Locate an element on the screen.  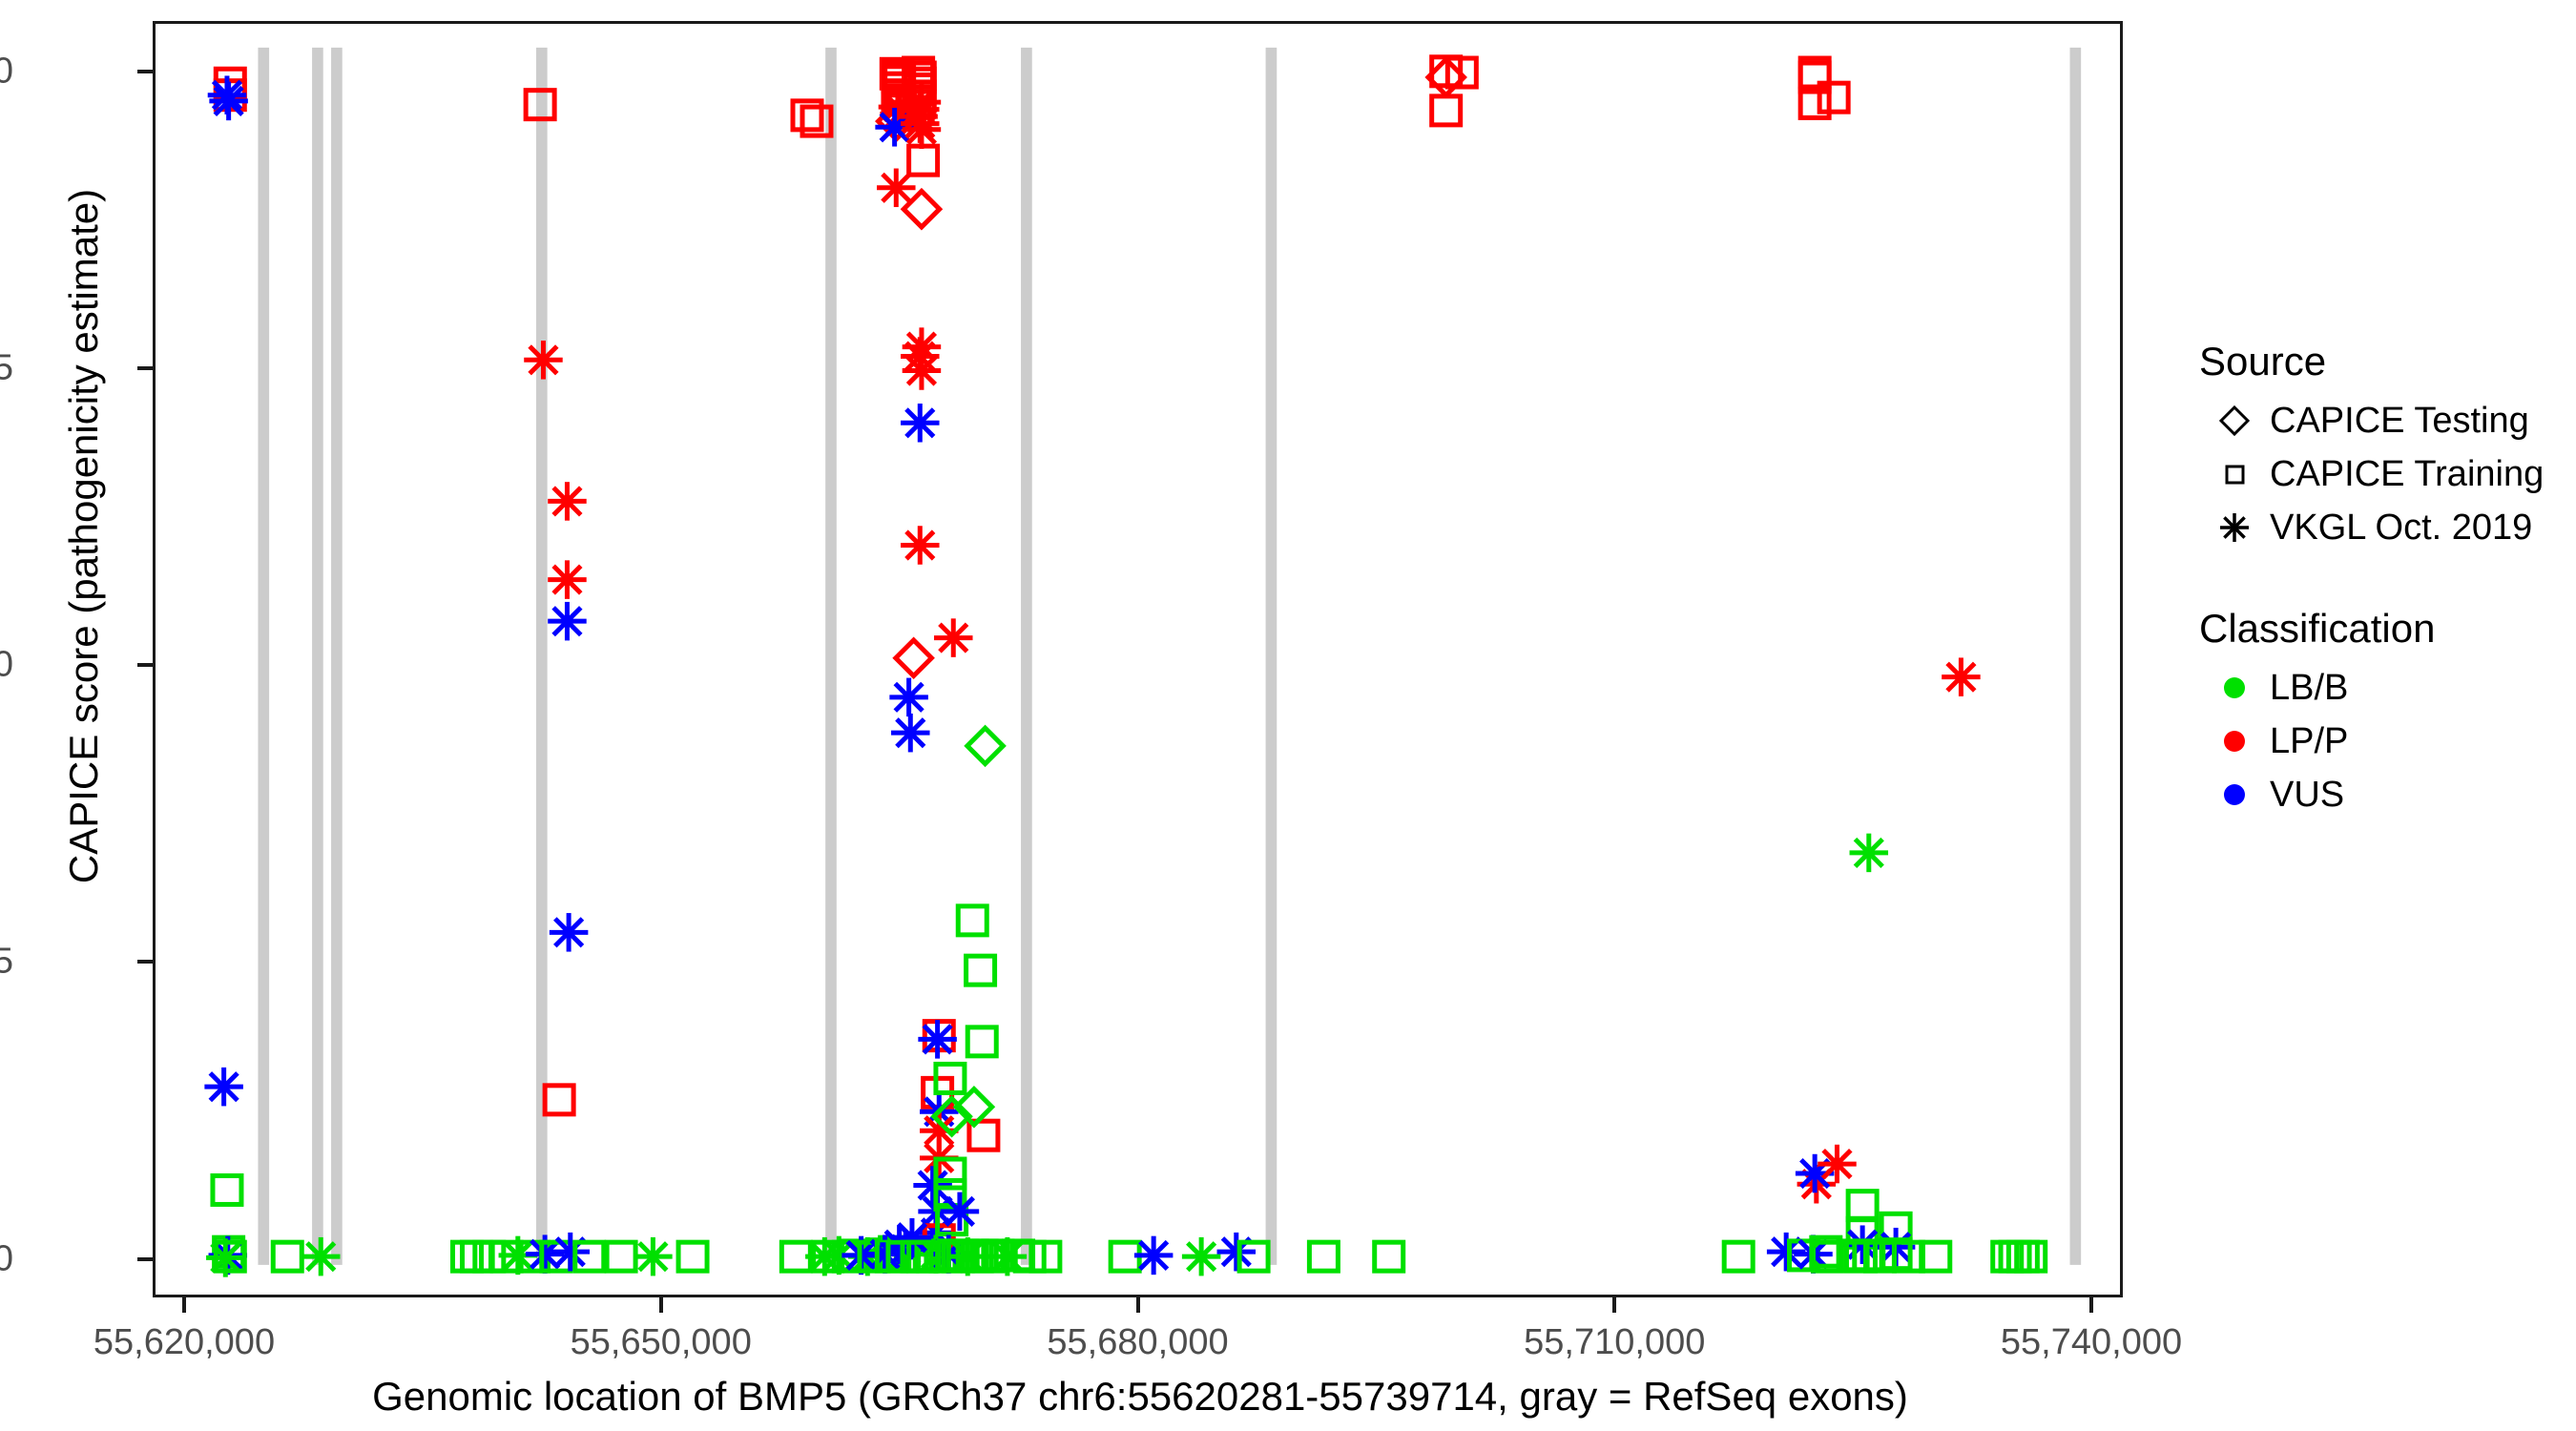
y-tick-label: 0.50 is located at coordinates (6, 664).